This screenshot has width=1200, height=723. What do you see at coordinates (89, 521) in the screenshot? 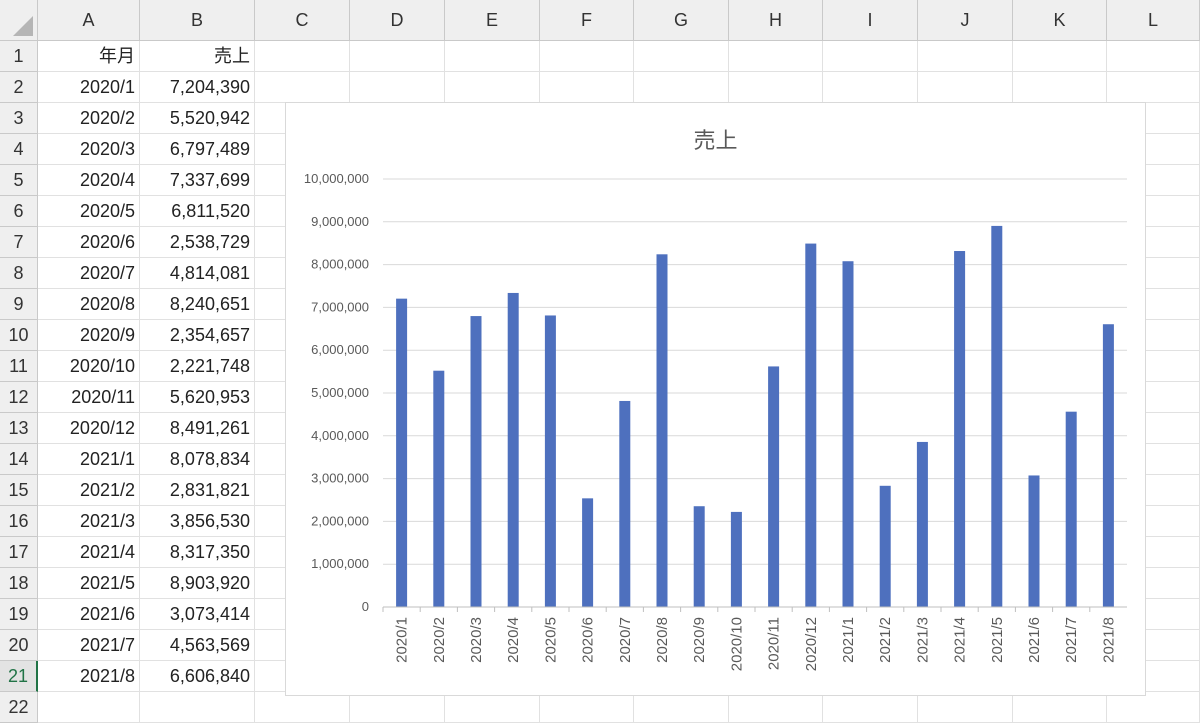
I see `year-month-cell: 2021/3` at bounding box center [89, 521].